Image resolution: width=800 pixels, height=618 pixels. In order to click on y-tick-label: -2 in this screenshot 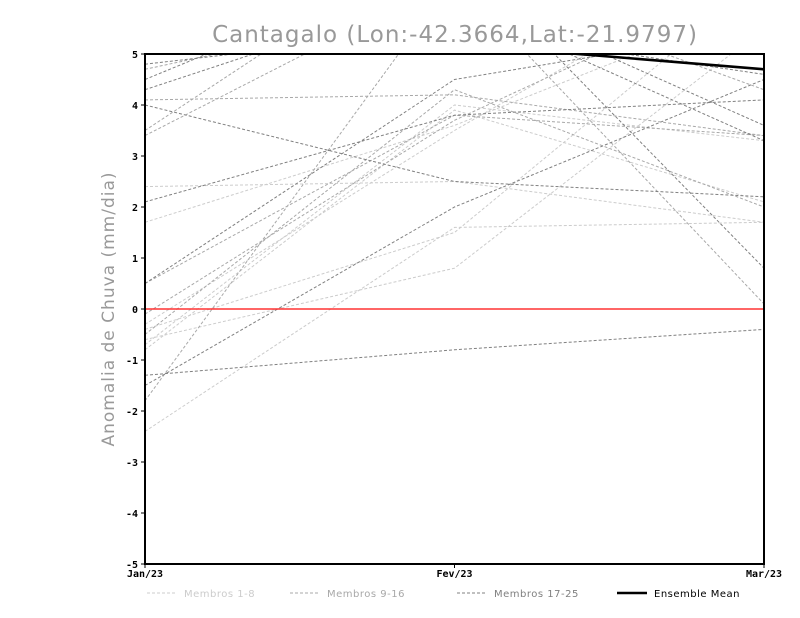, I will do `click(132, 412)`.